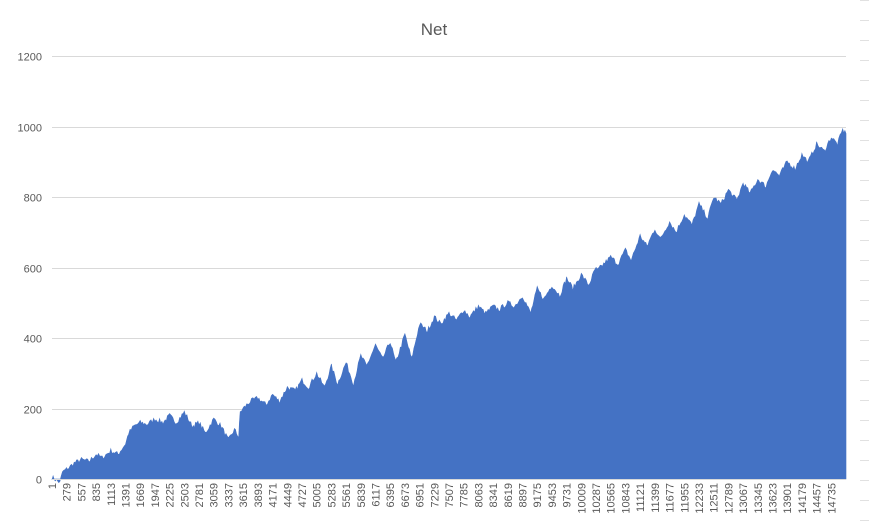  What do you see at coordinates (832, 498) in the screenshot?
I see `x-tick-label: 14735` at bounding box center [832, 498].